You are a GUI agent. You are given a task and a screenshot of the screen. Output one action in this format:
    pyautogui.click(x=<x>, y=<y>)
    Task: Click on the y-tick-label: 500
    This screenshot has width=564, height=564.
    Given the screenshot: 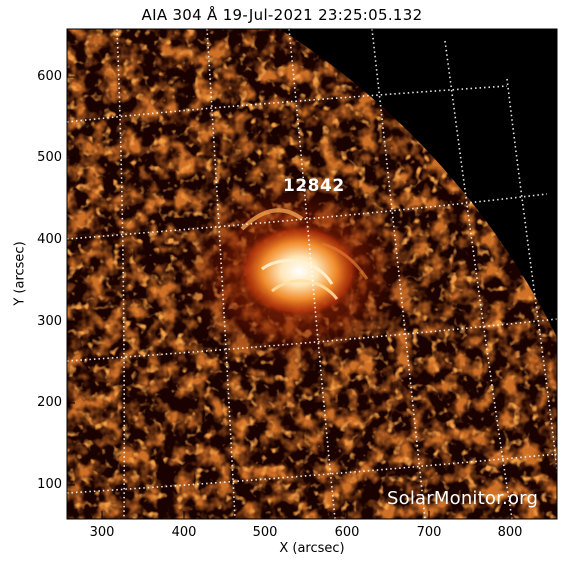 What is the action you would take?
    pyautogui.click(x=49, y=157)
    